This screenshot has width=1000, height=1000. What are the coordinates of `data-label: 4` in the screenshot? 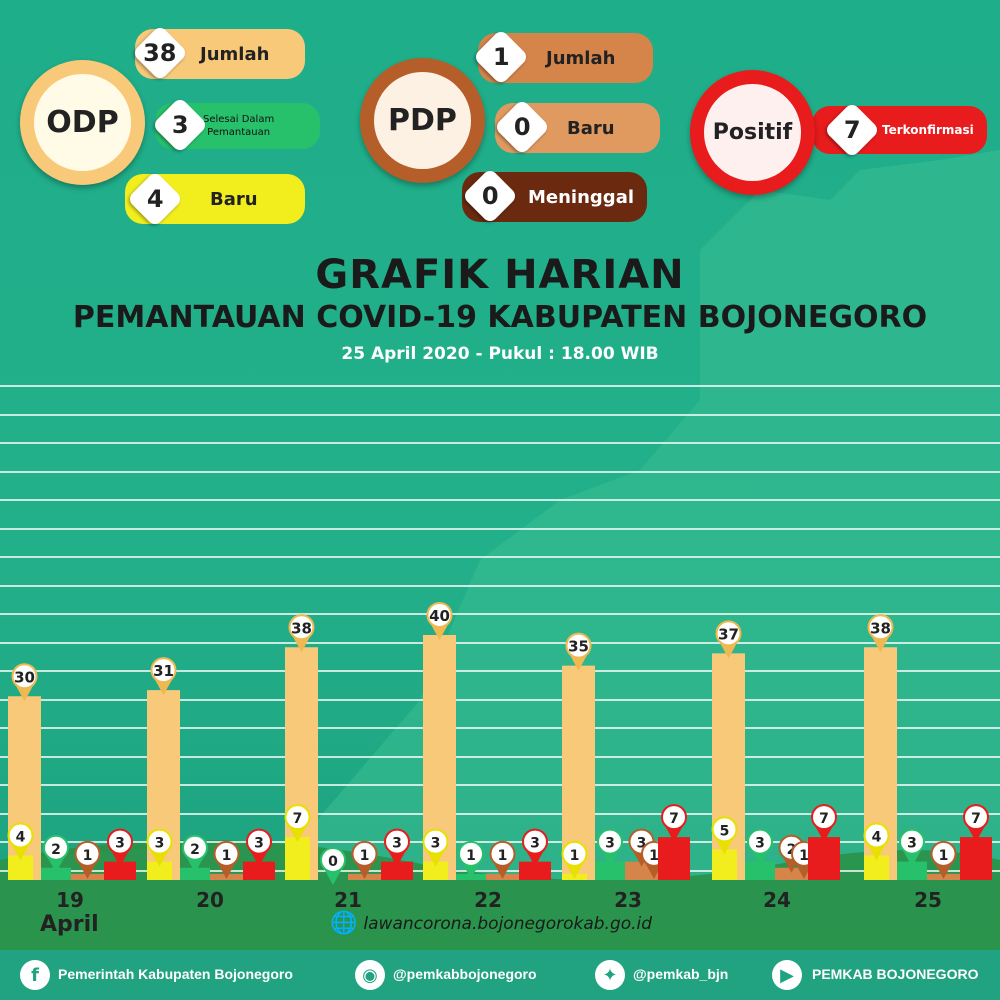 It's located at (877, 838).